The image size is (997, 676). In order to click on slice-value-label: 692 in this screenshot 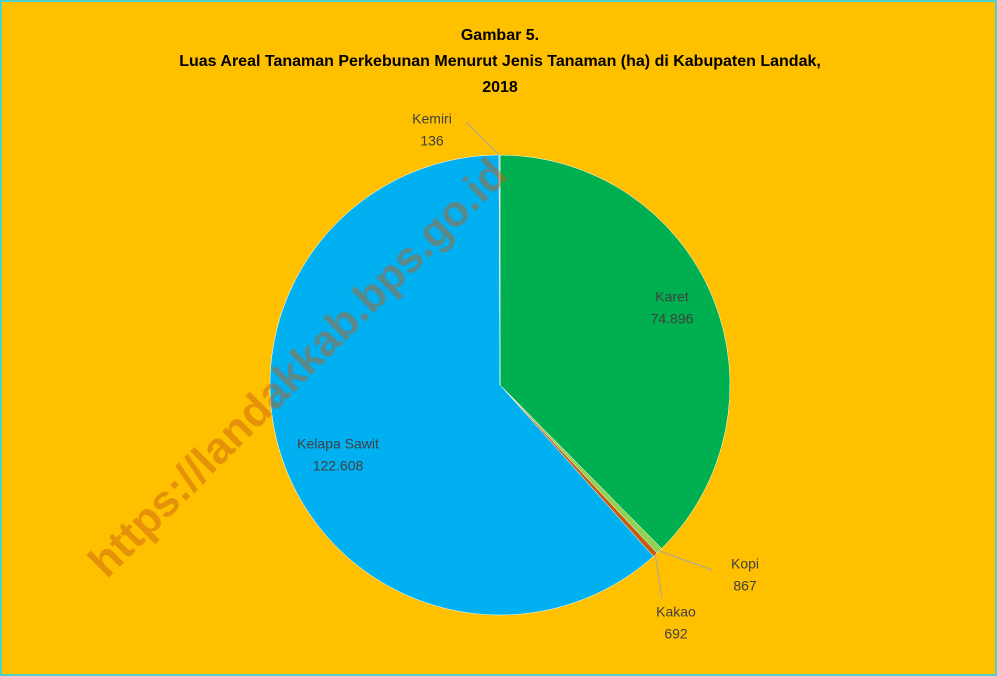, I will do `click(676, 634)`.